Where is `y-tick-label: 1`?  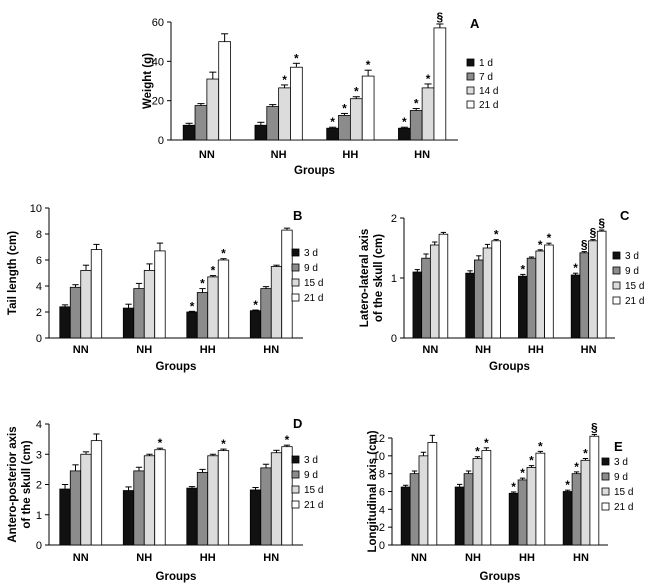
y-tick-label: 1 is located at coordinates (394, 279).